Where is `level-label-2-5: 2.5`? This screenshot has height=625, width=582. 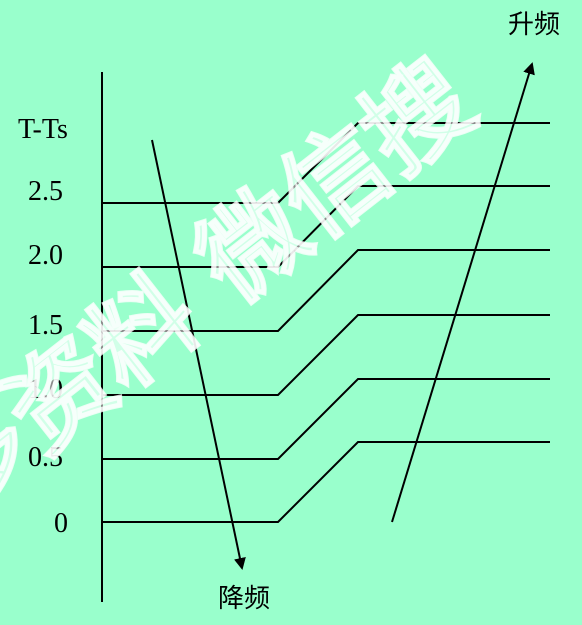
level-label-2-5: 2.5 is located at coordinates (45, 191).